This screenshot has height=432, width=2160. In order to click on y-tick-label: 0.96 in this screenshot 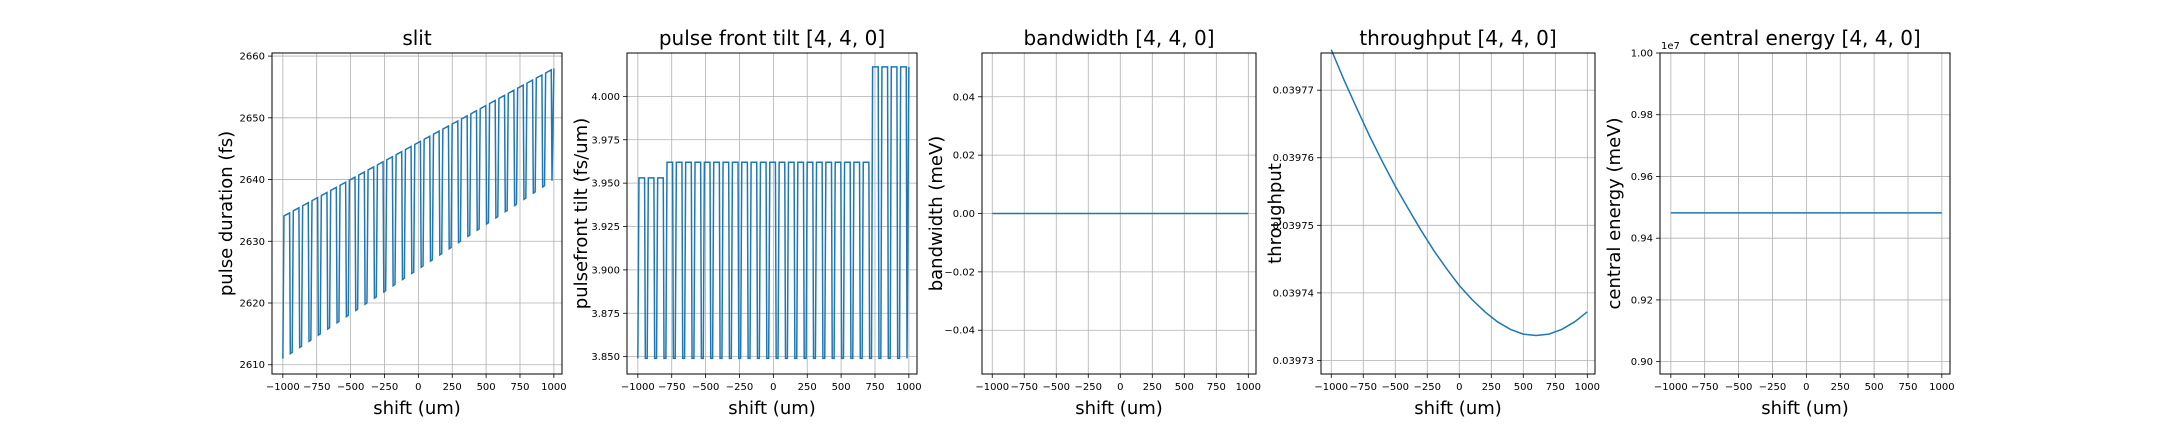, I will do `click(1642, 177)`.